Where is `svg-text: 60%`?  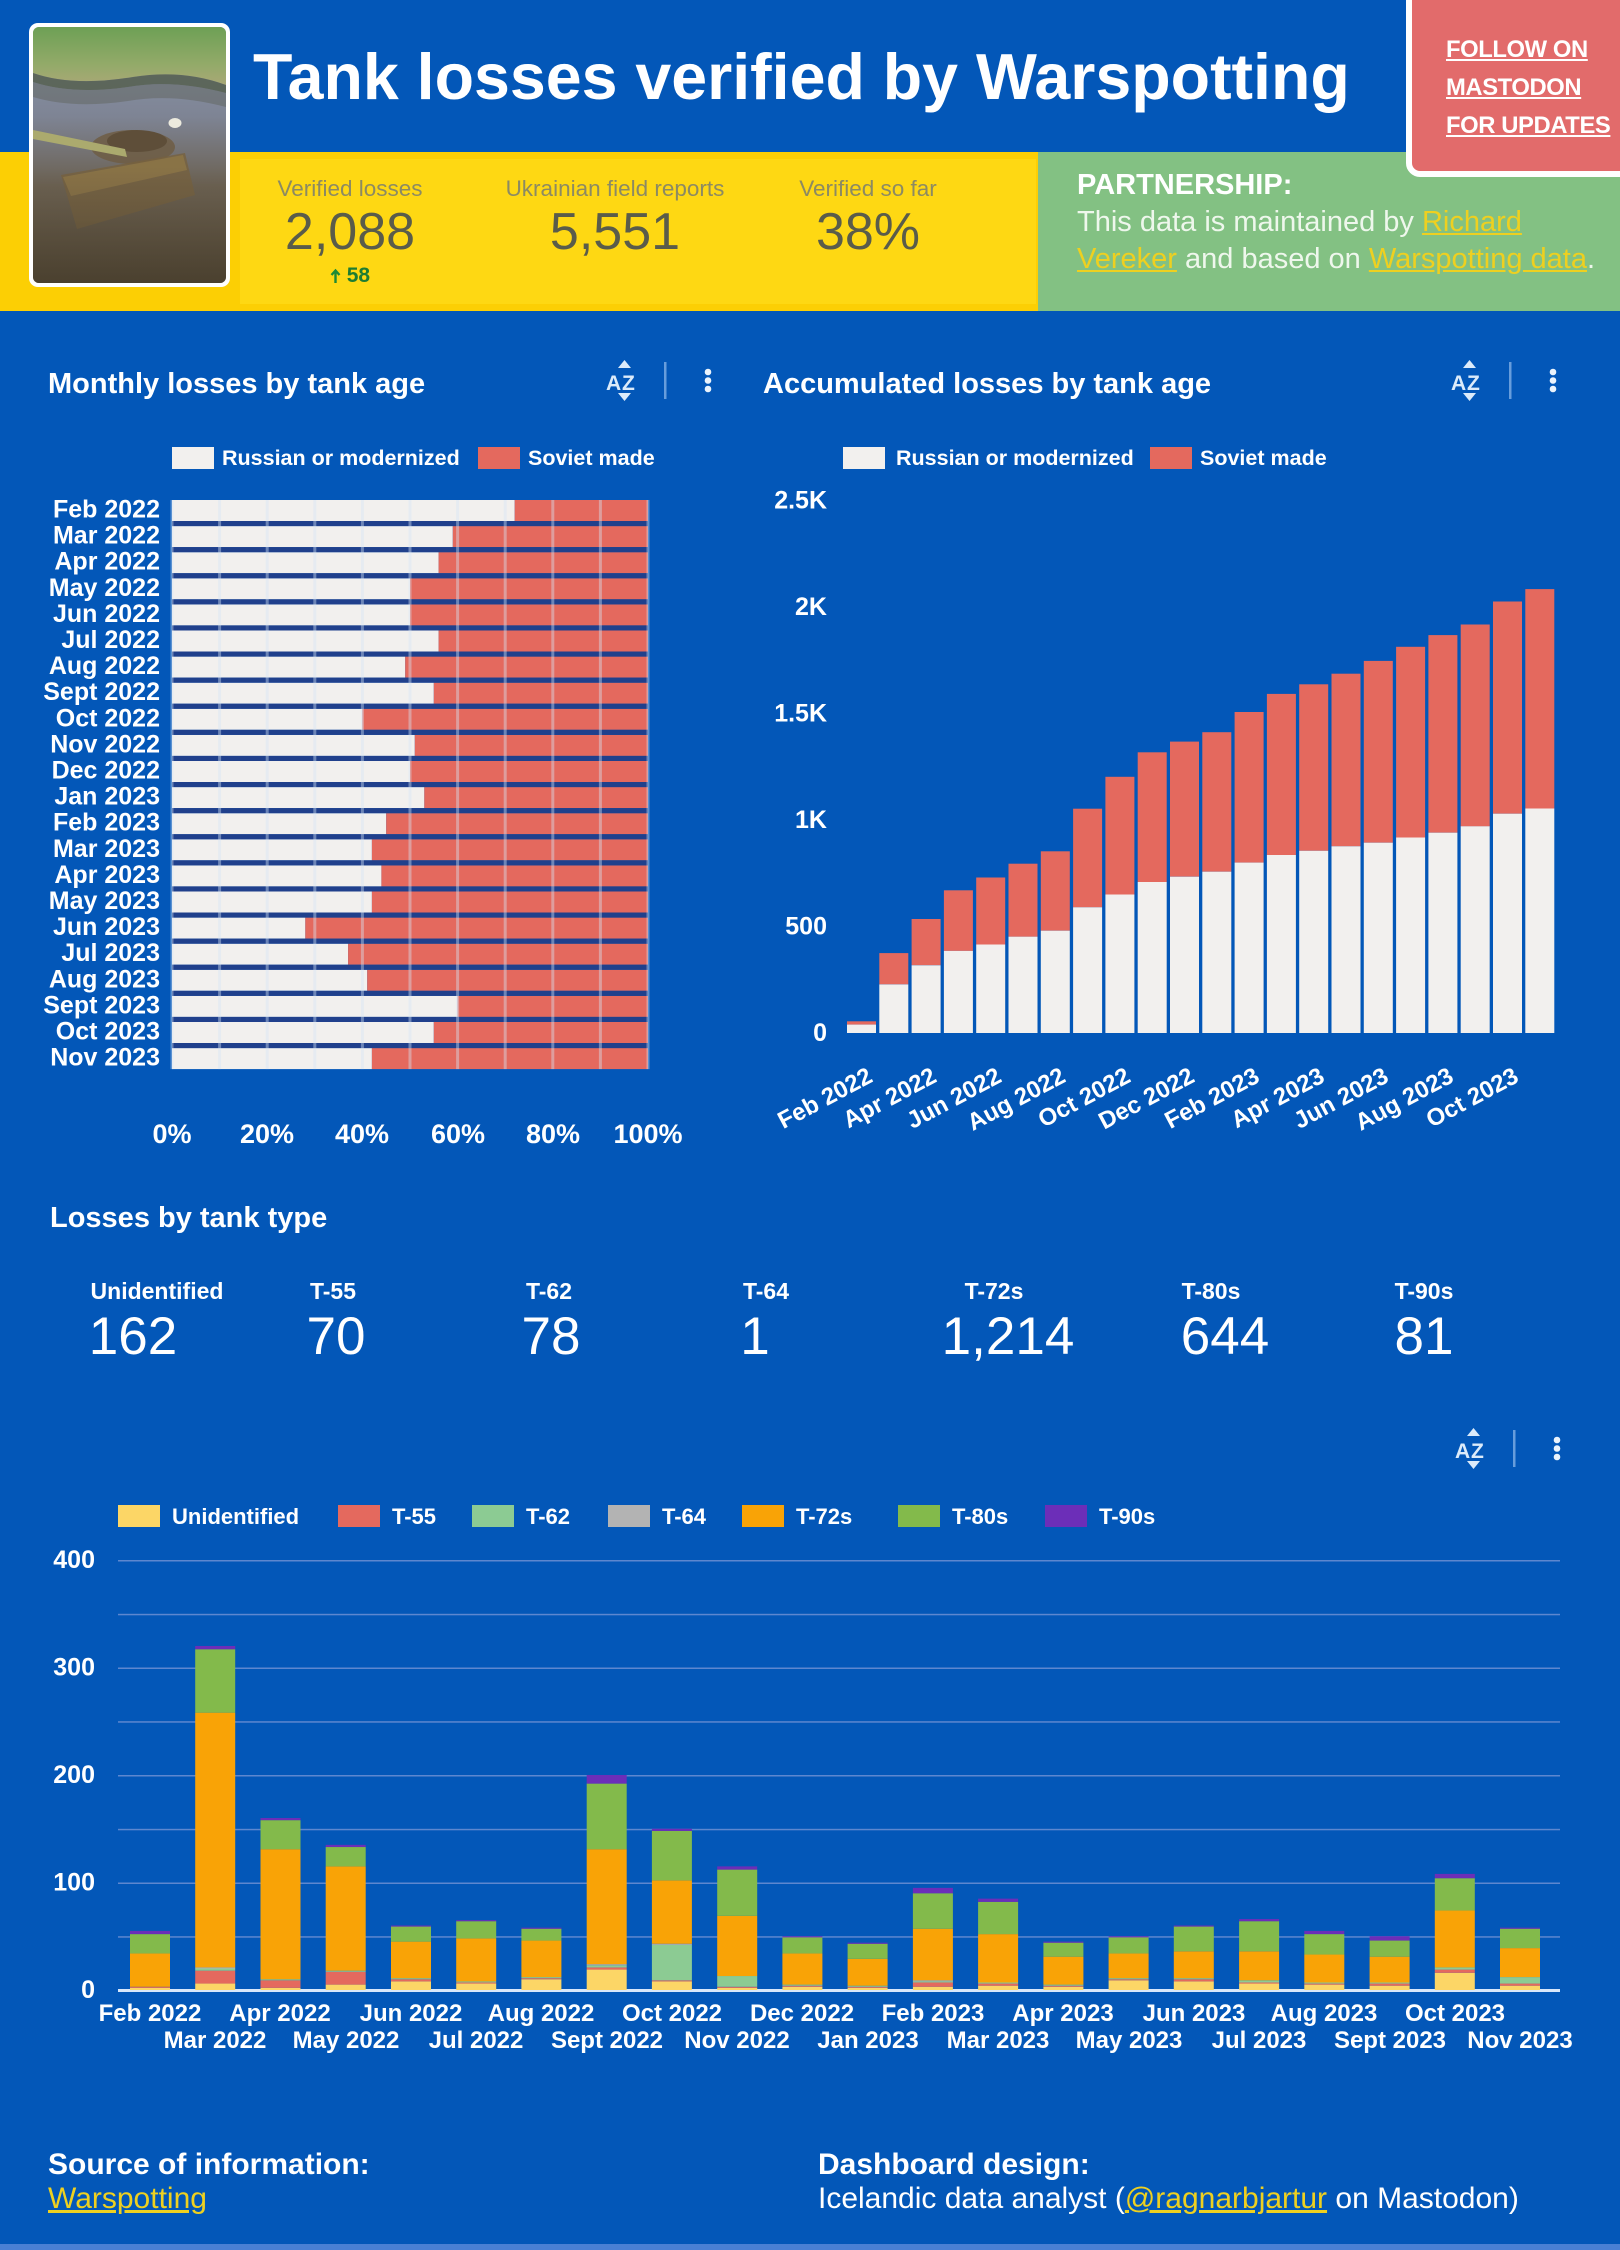
svg-text: 60% is located at coordinates (458, 1134).